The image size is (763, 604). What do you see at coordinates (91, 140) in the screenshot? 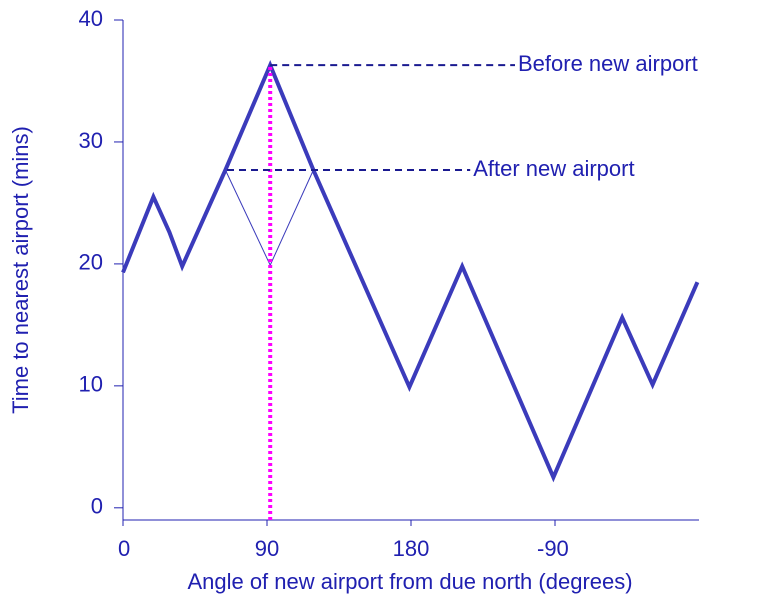
I see `y-tick-label: 30` at bounding box center [91, 140].